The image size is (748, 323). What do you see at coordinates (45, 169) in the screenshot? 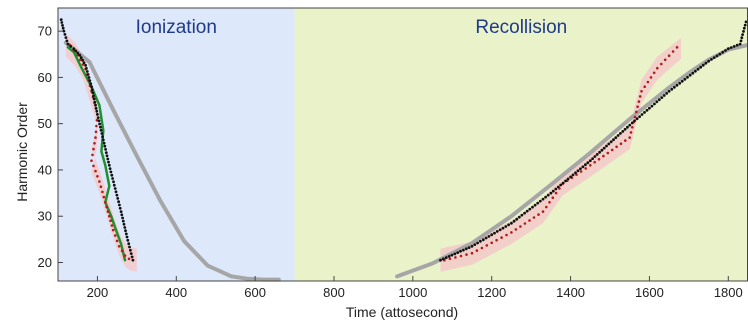
I see `y-tick-label: 40` at bounding box center [45, 169].